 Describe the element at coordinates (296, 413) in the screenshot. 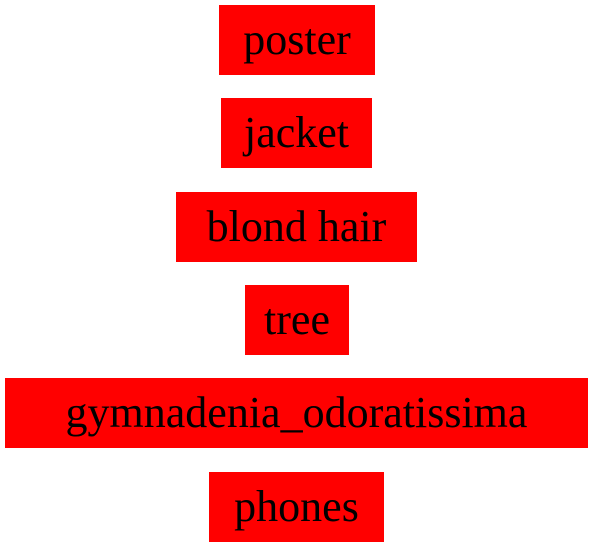

I see `label-gymnadenia-odoratissima: gymnadenia_odoratissima` at that location.